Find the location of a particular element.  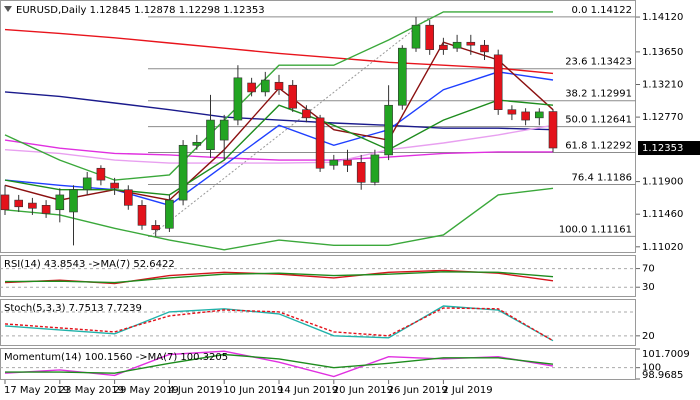

fib-level: 61.8 is located at coordinates (576, 146).